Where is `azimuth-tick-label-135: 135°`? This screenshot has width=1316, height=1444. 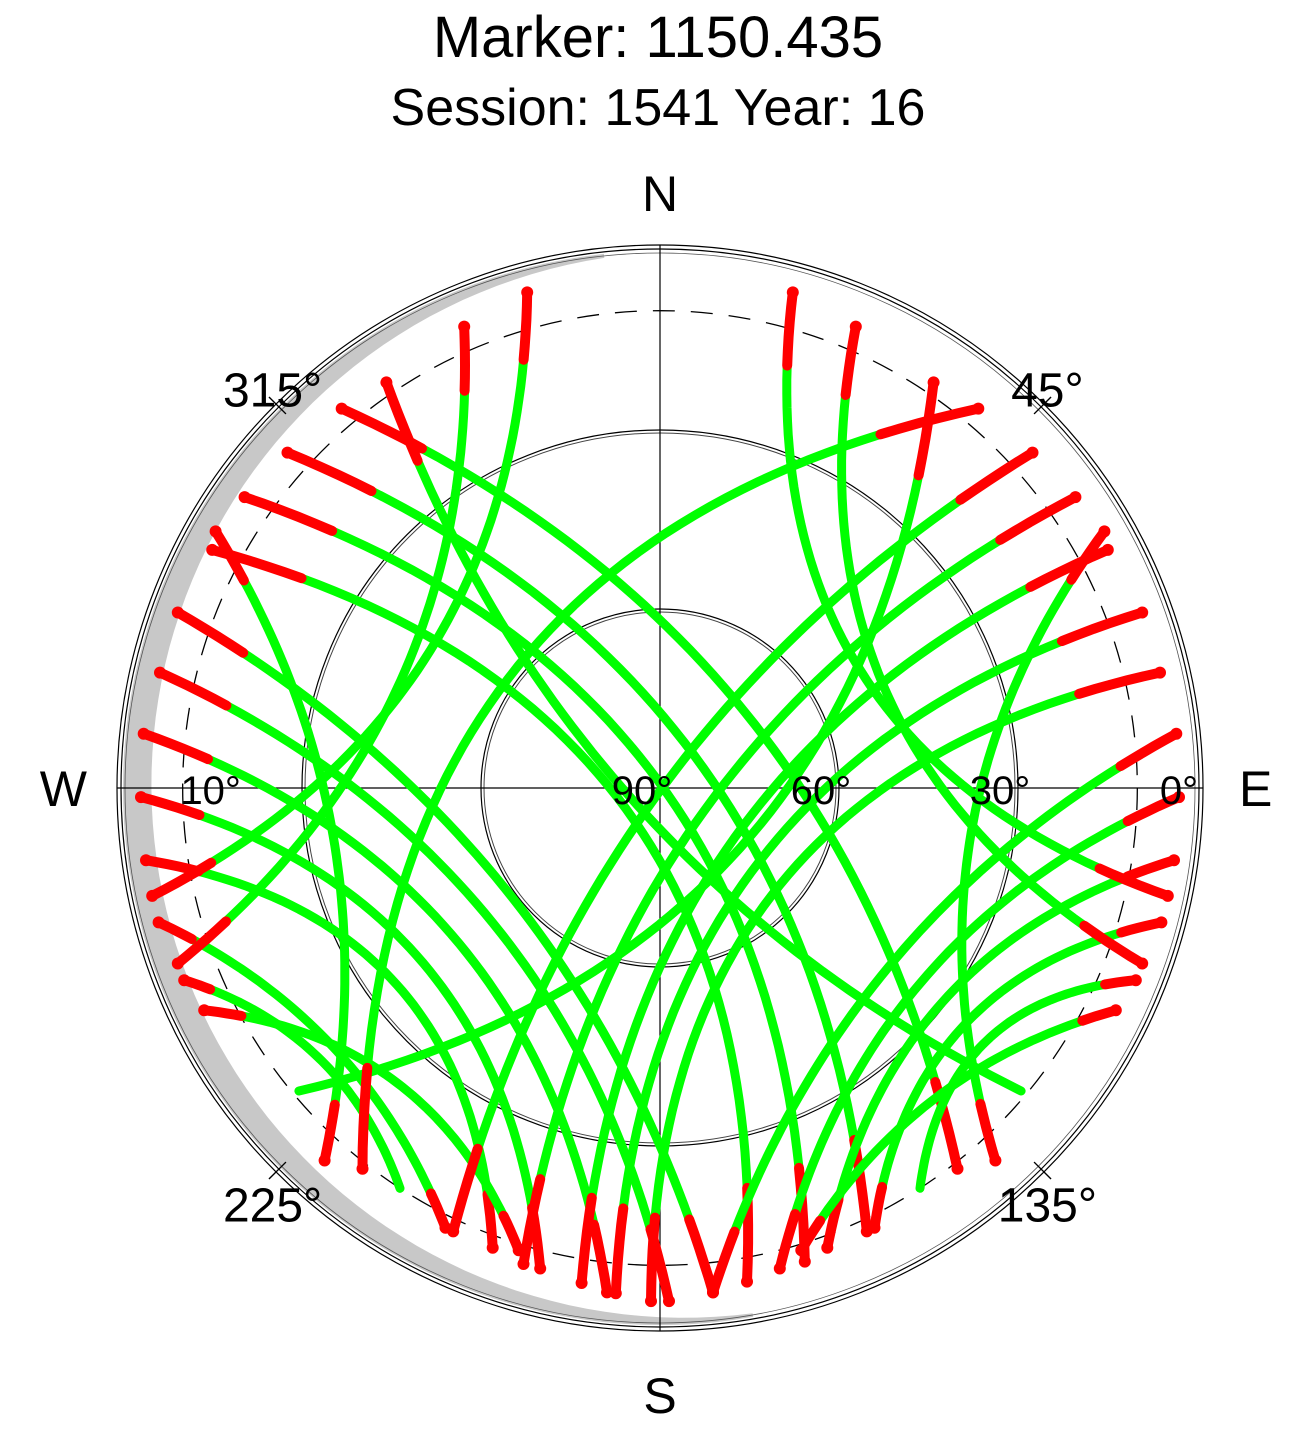 azimuth-tick-label-135: 135° is located at coordinates (1047, 1205).